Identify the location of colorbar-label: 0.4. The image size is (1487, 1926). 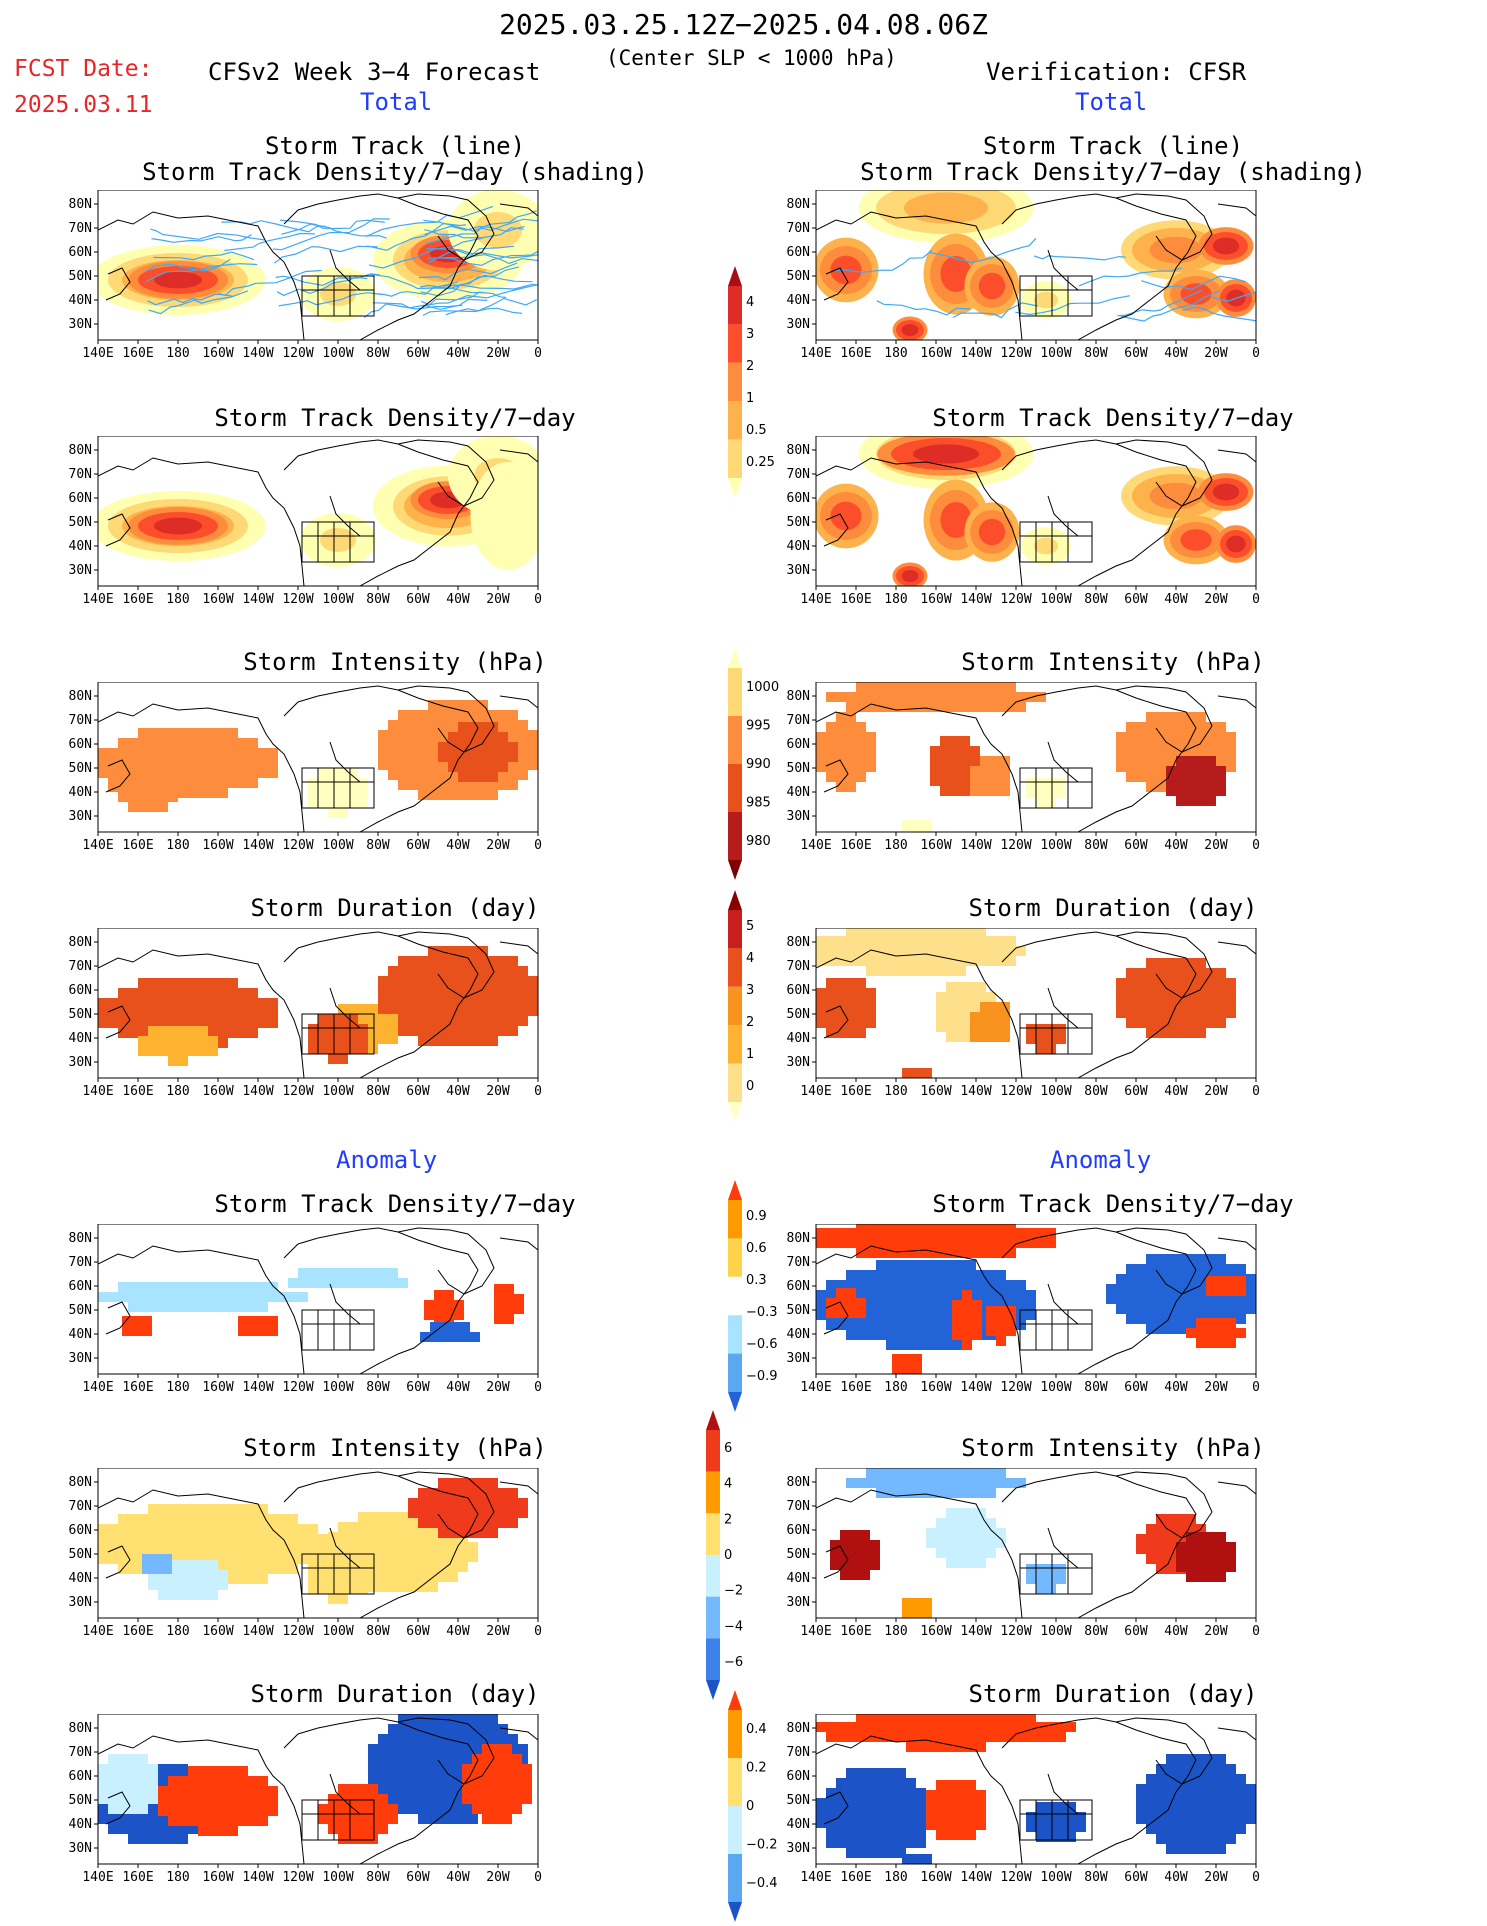
(756, 1729).